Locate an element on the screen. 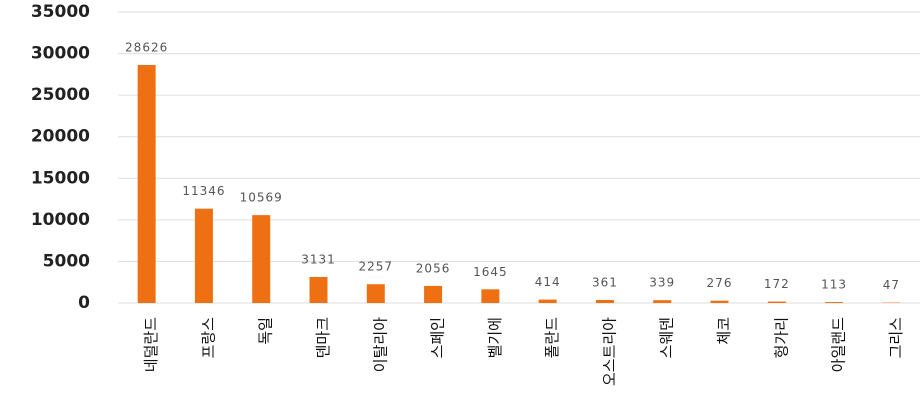  x-tick-label: 스페인 is located at coordinates (438, 337).